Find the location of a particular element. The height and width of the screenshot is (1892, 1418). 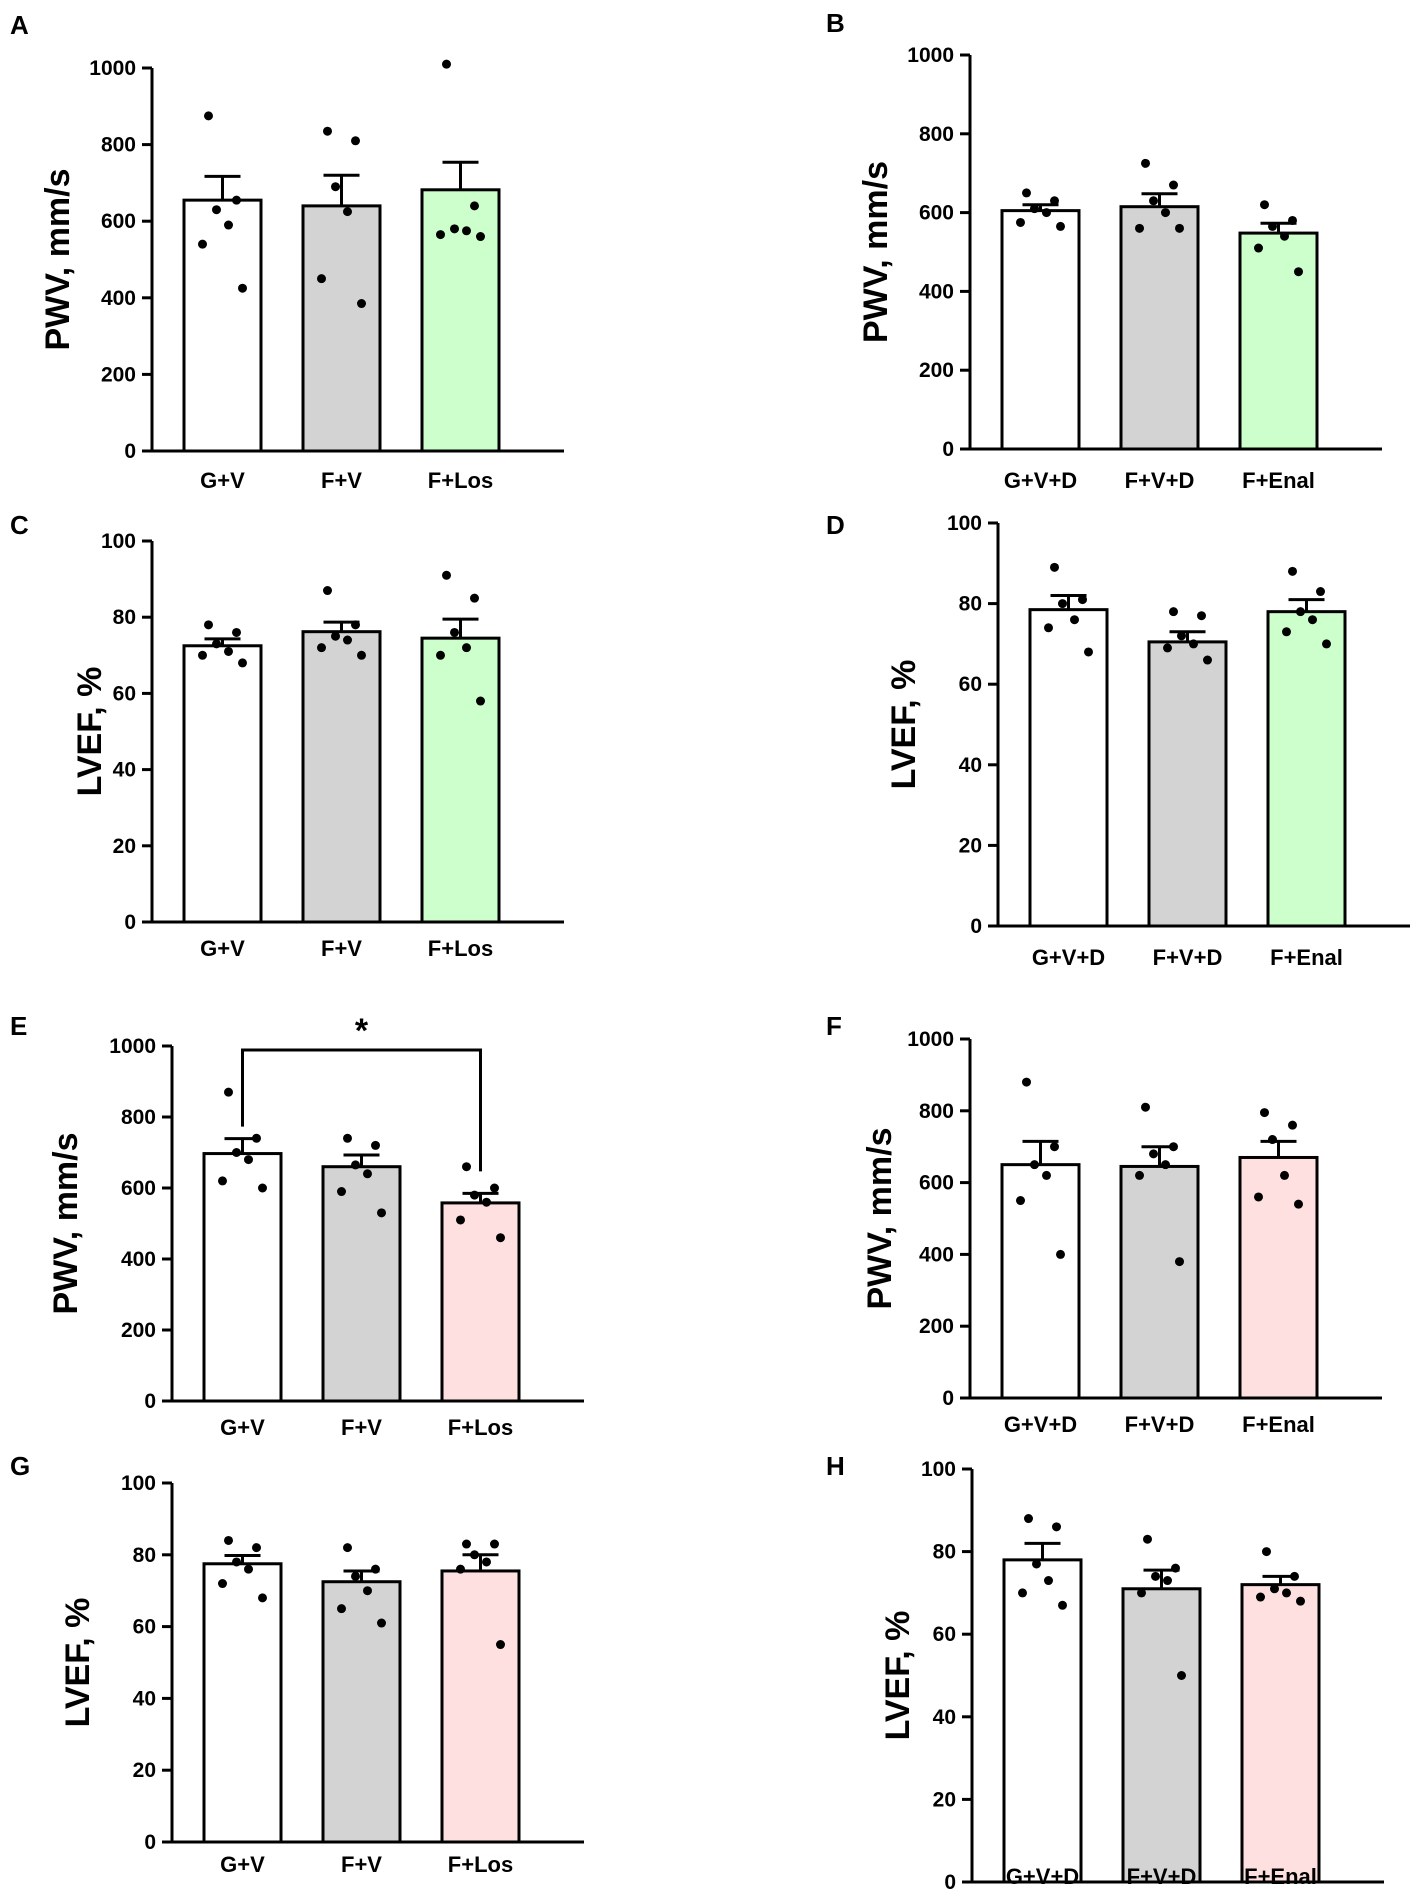

category-label: F+V+D is located at coordinates (1160, 1424).